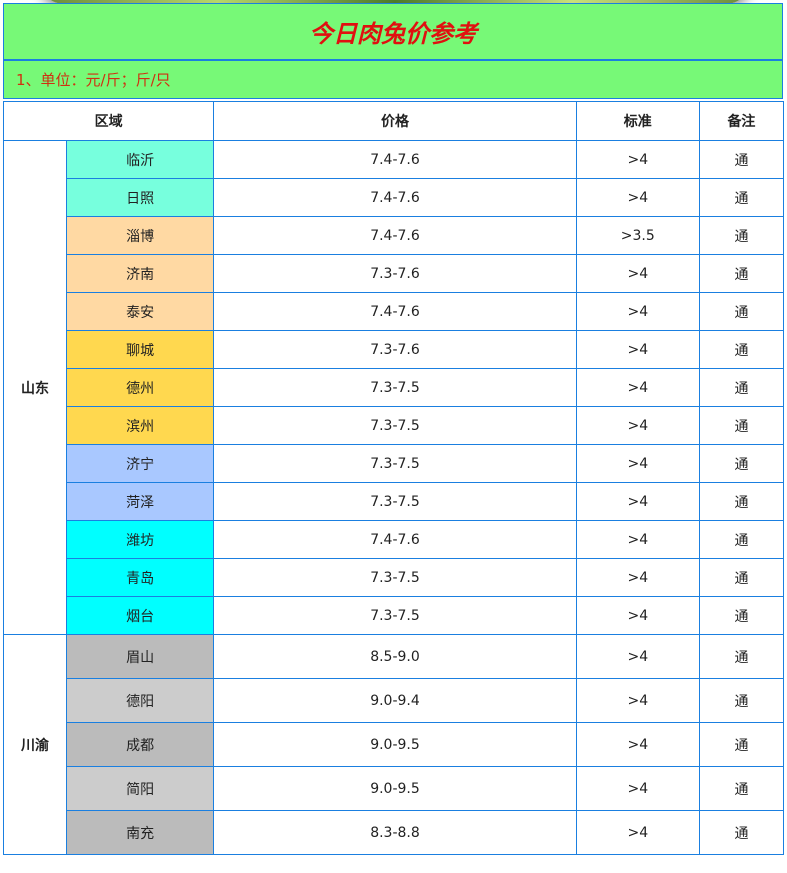 This screenshot has height=873, width=787. What do you see at coordinates (393, 31) in the screenshot?
I see `page-title: 今日肉兔价参考` at bounding box center [393, 31].